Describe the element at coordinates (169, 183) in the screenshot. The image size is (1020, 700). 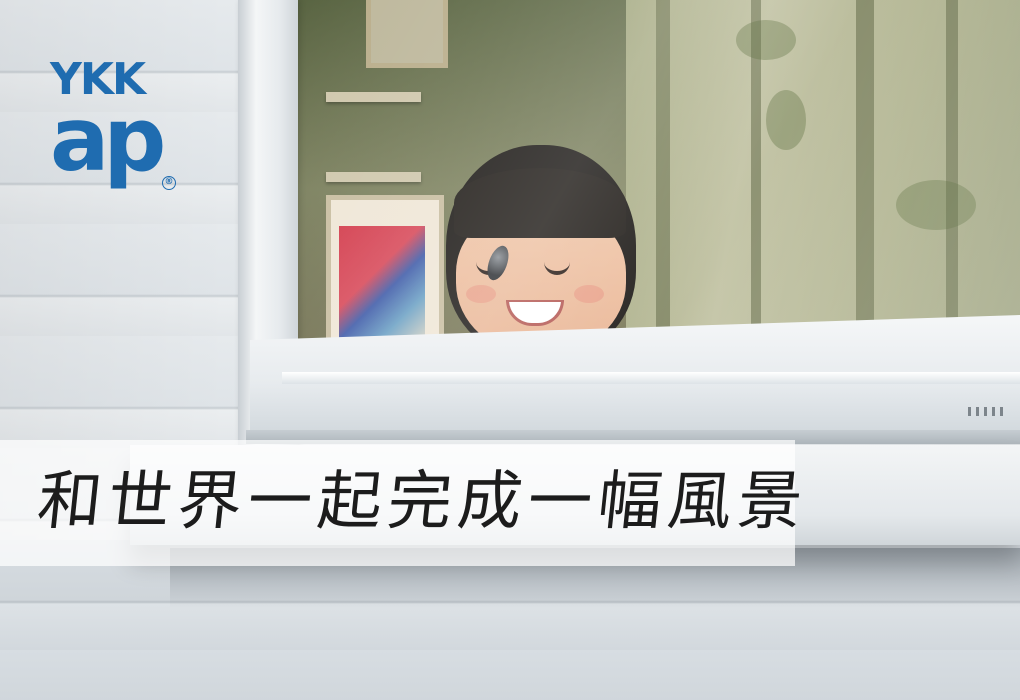
I see `registered-icon: ®` at that location.